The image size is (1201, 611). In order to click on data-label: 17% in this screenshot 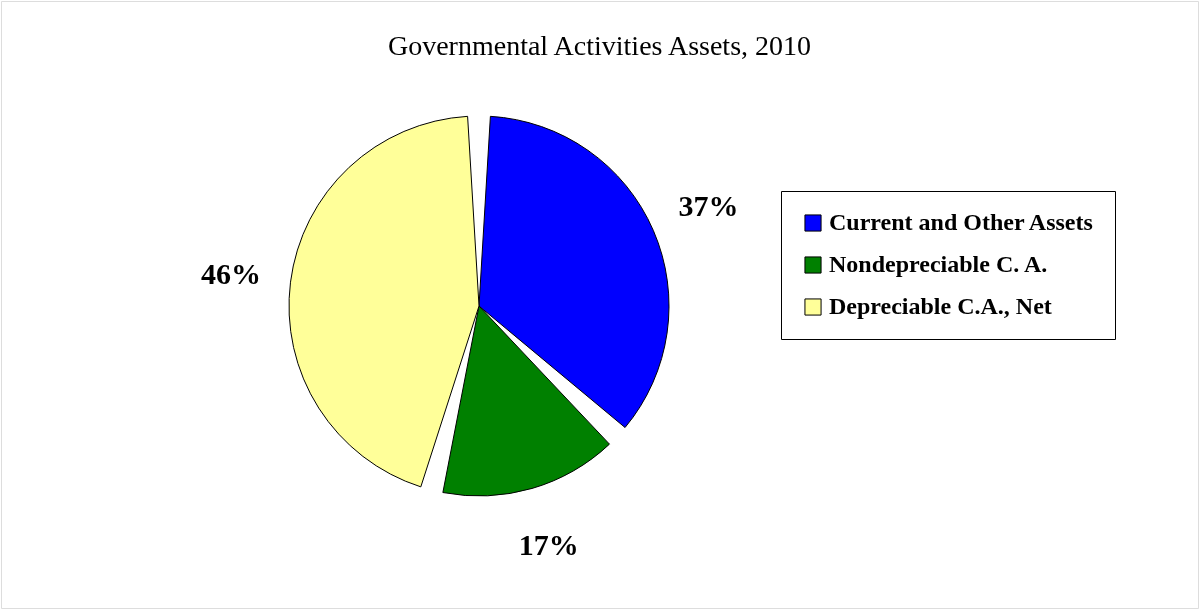, I will do `click(548, 545)`.